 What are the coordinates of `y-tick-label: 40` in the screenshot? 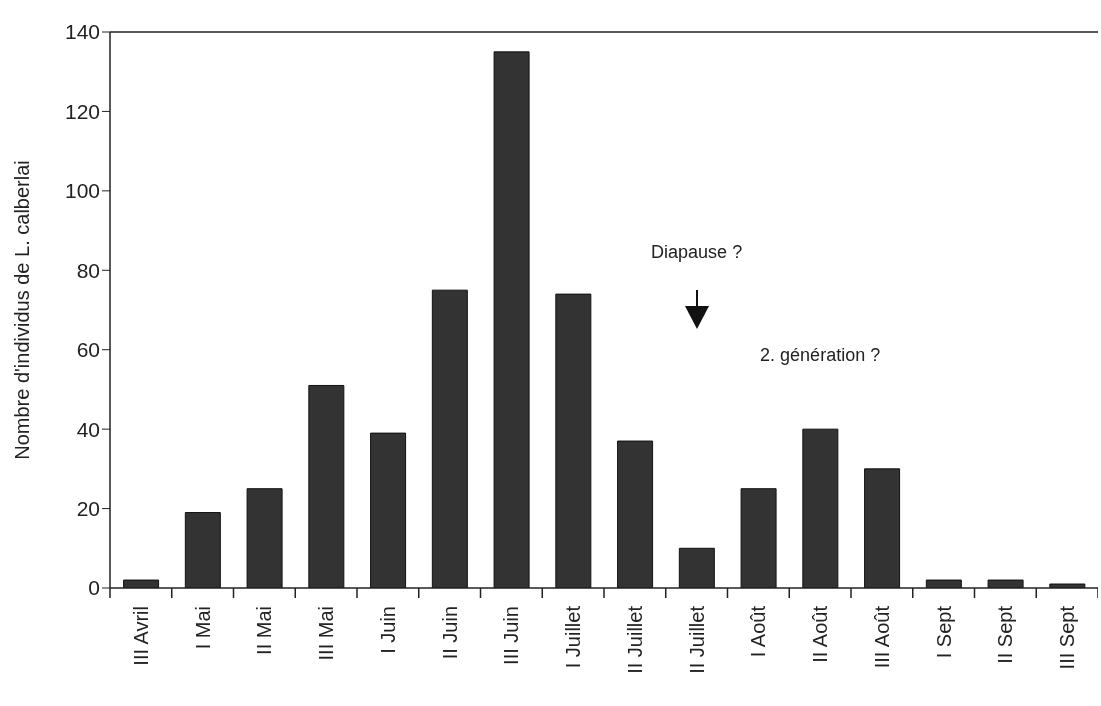 It's located at (88, 429).